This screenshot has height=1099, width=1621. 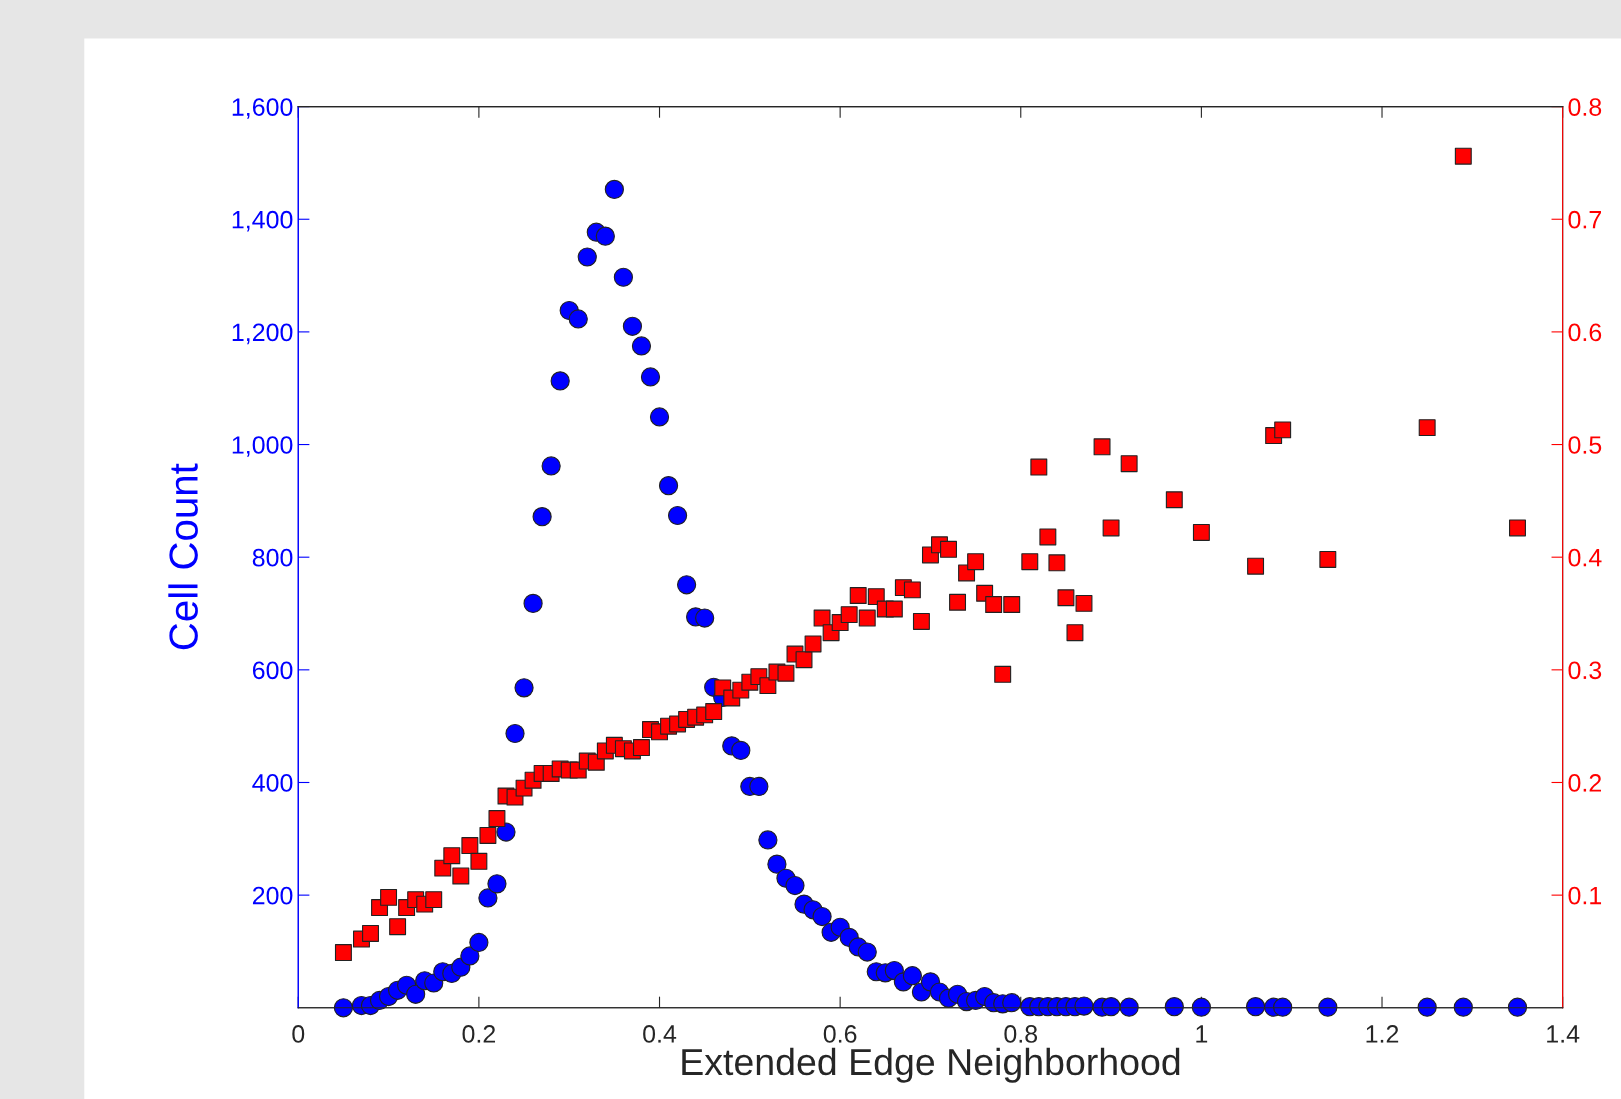 I want to click on x-tick-label: 0.6, so click(x=840, y=1034).